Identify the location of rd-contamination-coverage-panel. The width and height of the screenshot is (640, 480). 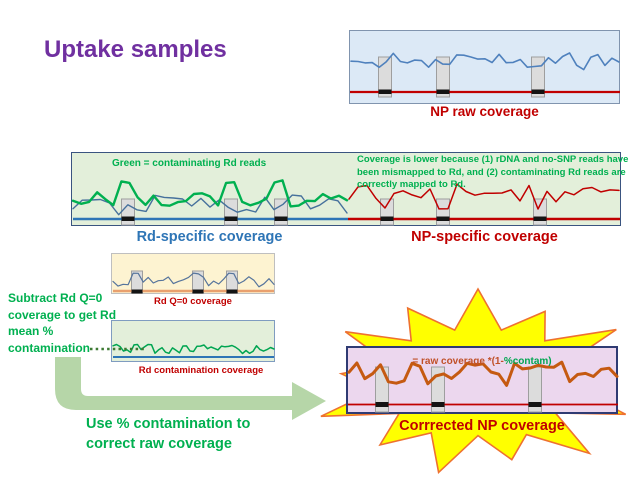
(193, 341).